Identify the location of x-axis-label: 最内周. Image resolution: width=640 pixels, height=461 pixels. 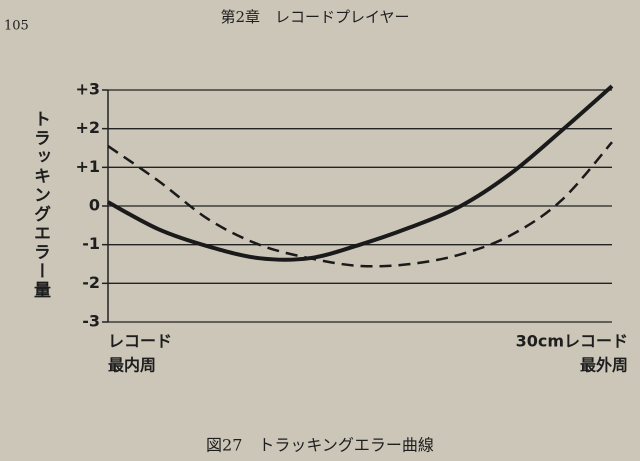
(132, 365).